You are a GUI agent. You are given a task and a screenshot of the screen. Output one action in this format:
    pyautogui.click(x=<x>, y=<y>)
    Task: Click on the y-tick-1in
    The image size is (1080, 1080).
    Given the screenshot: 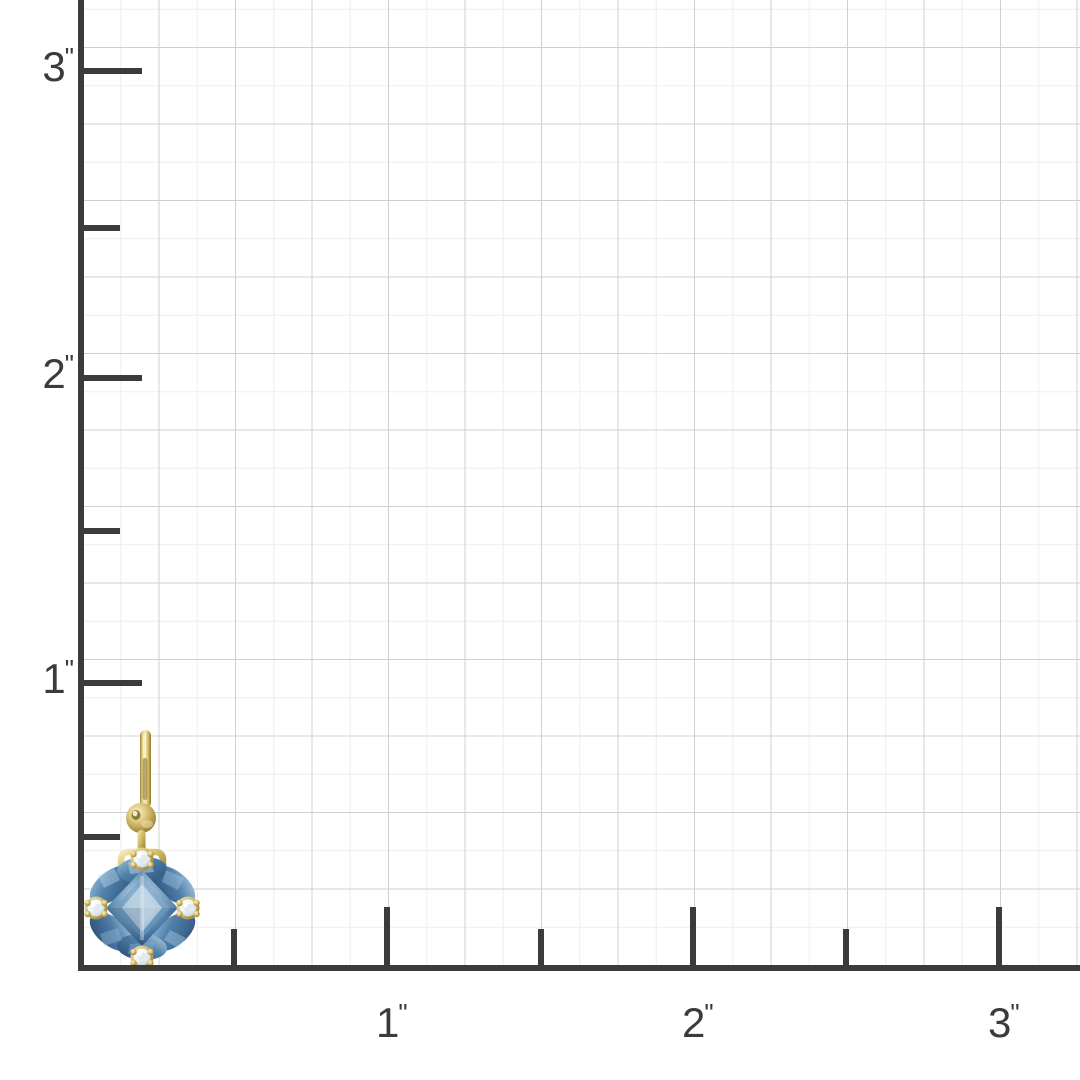 What is the action you would take?
    pyautogui.click(x=113, y=683)
    